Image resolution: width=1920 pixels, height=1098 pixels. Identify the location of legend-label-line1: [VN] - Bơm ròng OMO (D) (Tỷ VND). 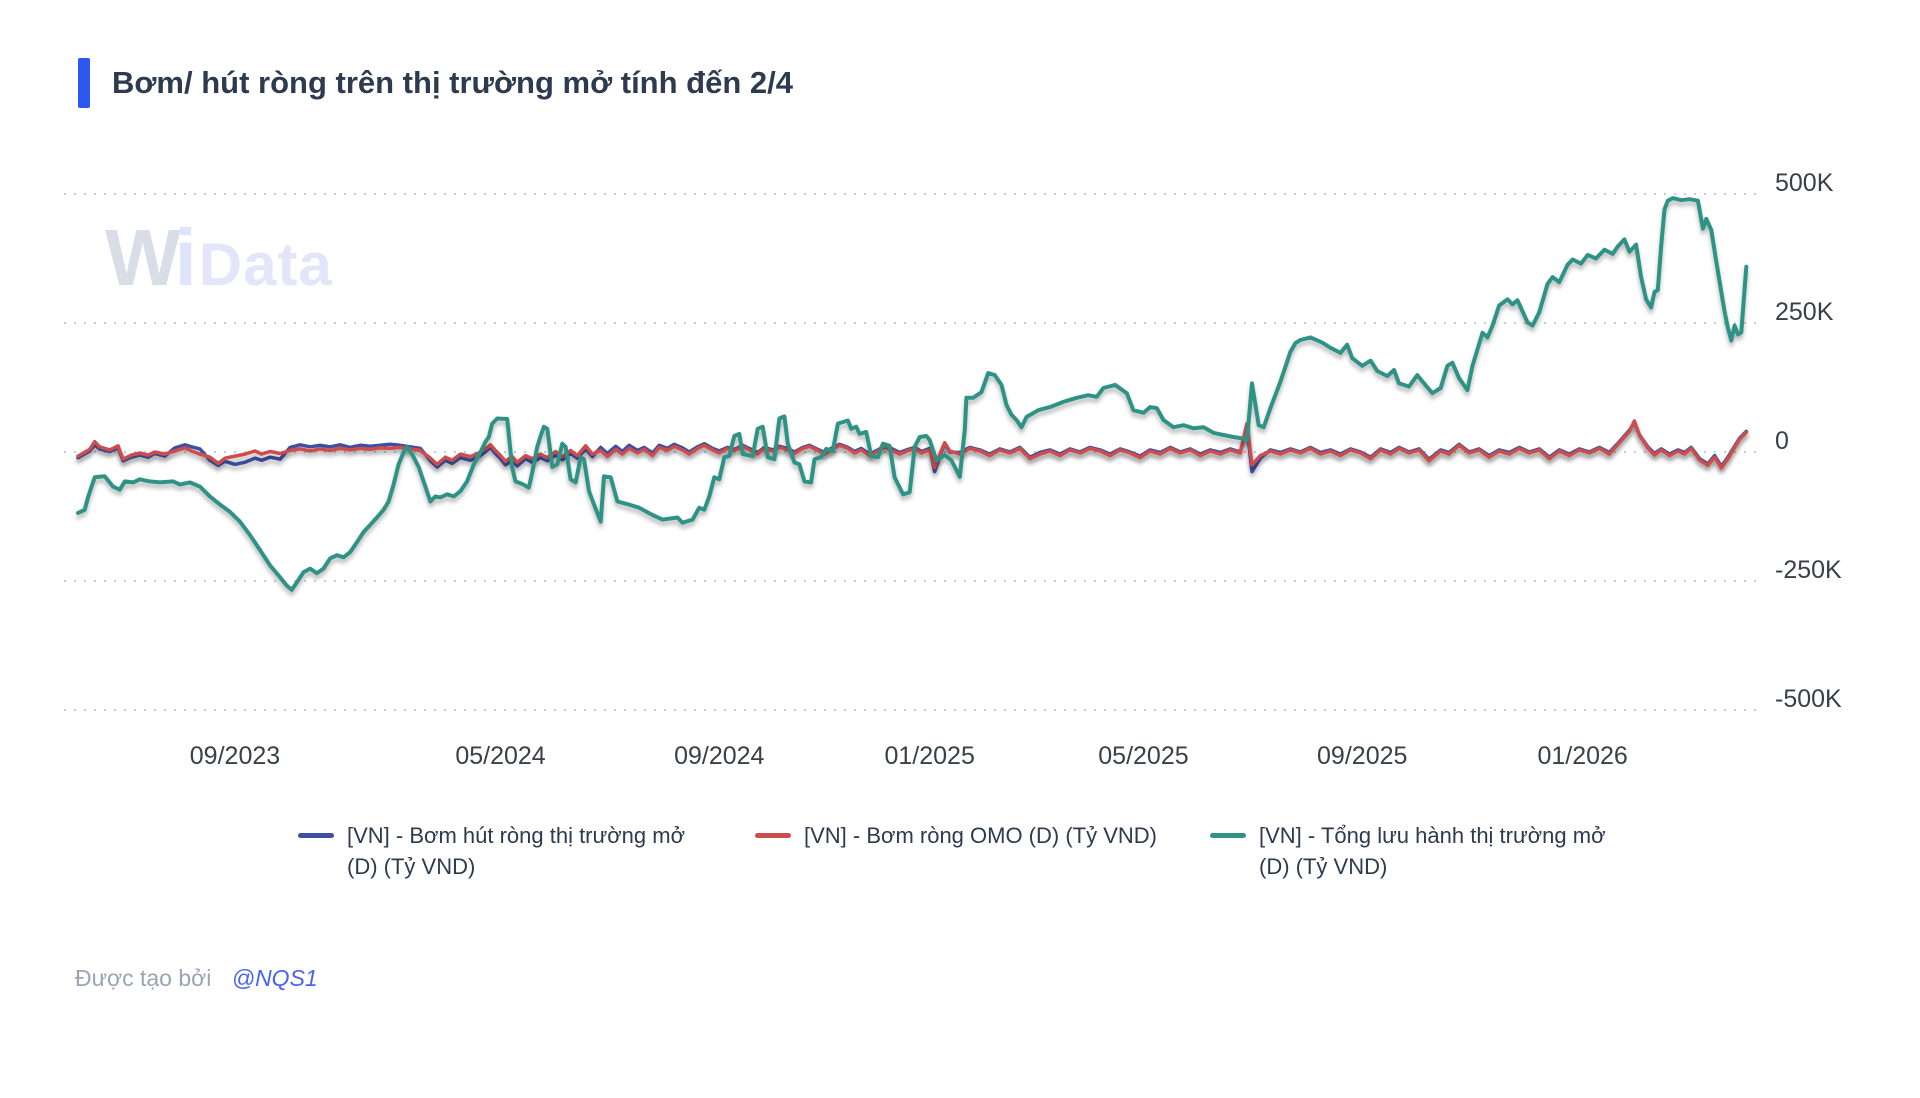
(980, 835).